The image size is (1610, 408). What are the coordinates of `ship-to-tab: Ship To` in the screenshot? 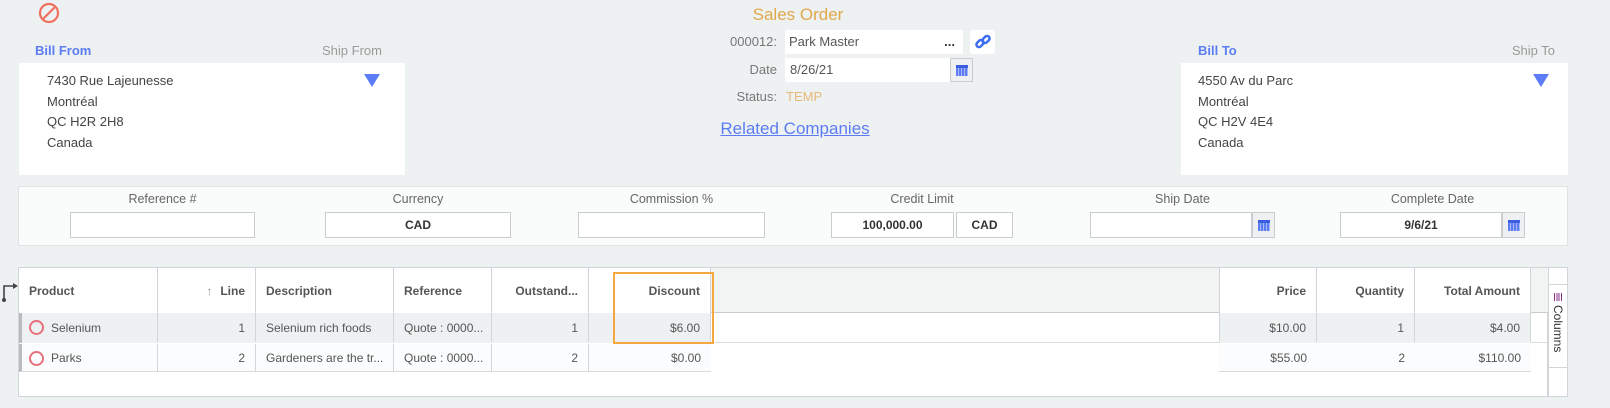 It's located at (1533, 50).